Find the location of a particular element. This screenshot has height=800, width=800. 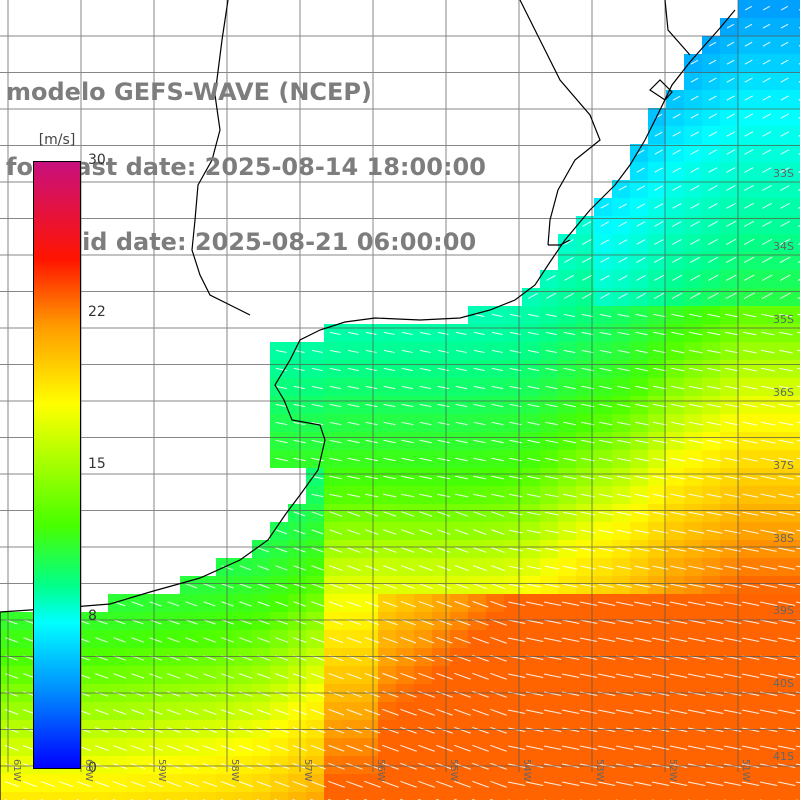

lon-label: 51W is located at coordinates (745, 770).